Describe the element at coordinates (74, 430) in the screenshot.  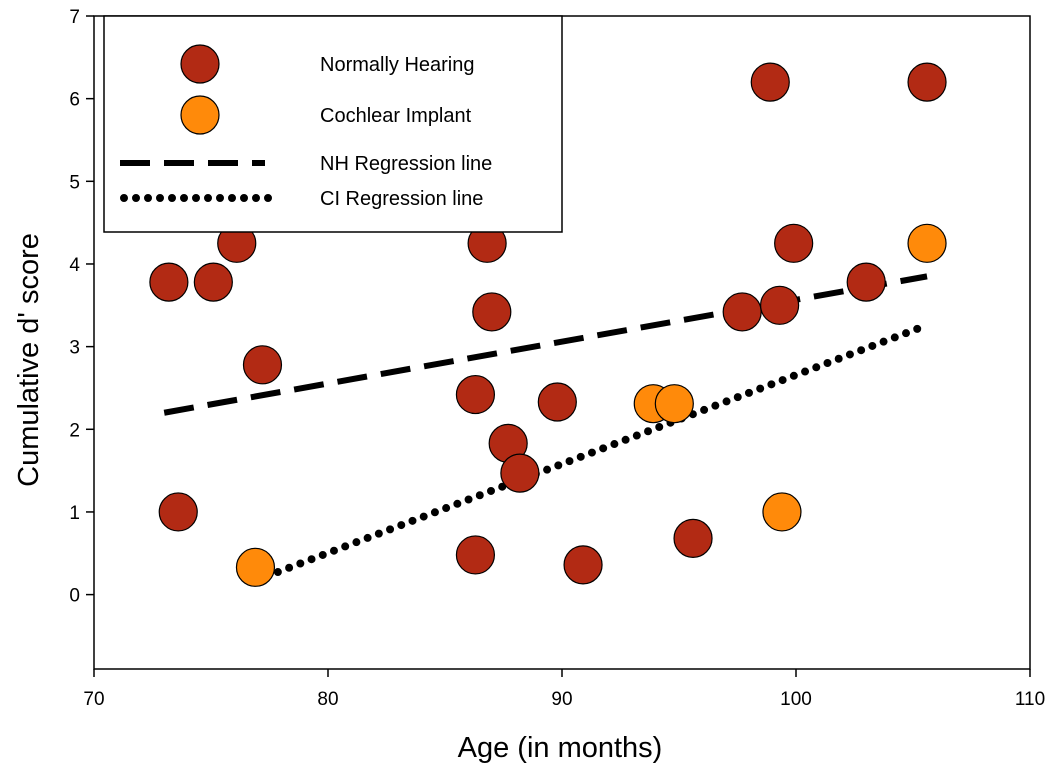
I see `y-tick-label: 2` at that location.